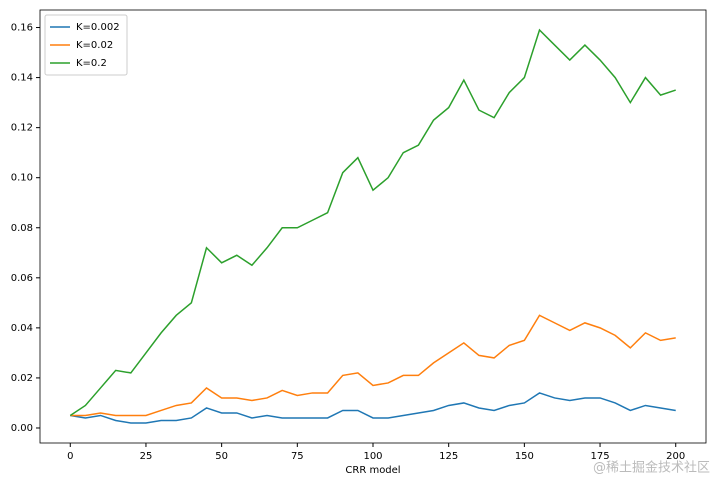 This screenshot has width=716, height=483. What do you see at coordinates (98, 27) in the screenshot?
I see `legend-label: K=0.002` at bounding box center [98, 27].